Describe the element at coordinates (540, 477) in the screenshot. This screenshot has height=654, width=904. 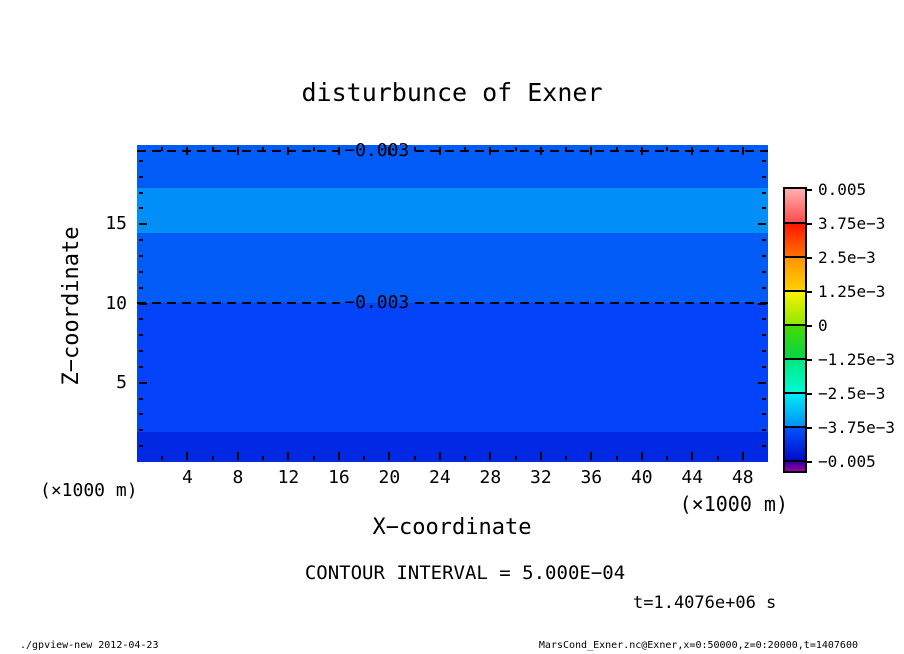
I see `x-tick-label: 32` at that location.